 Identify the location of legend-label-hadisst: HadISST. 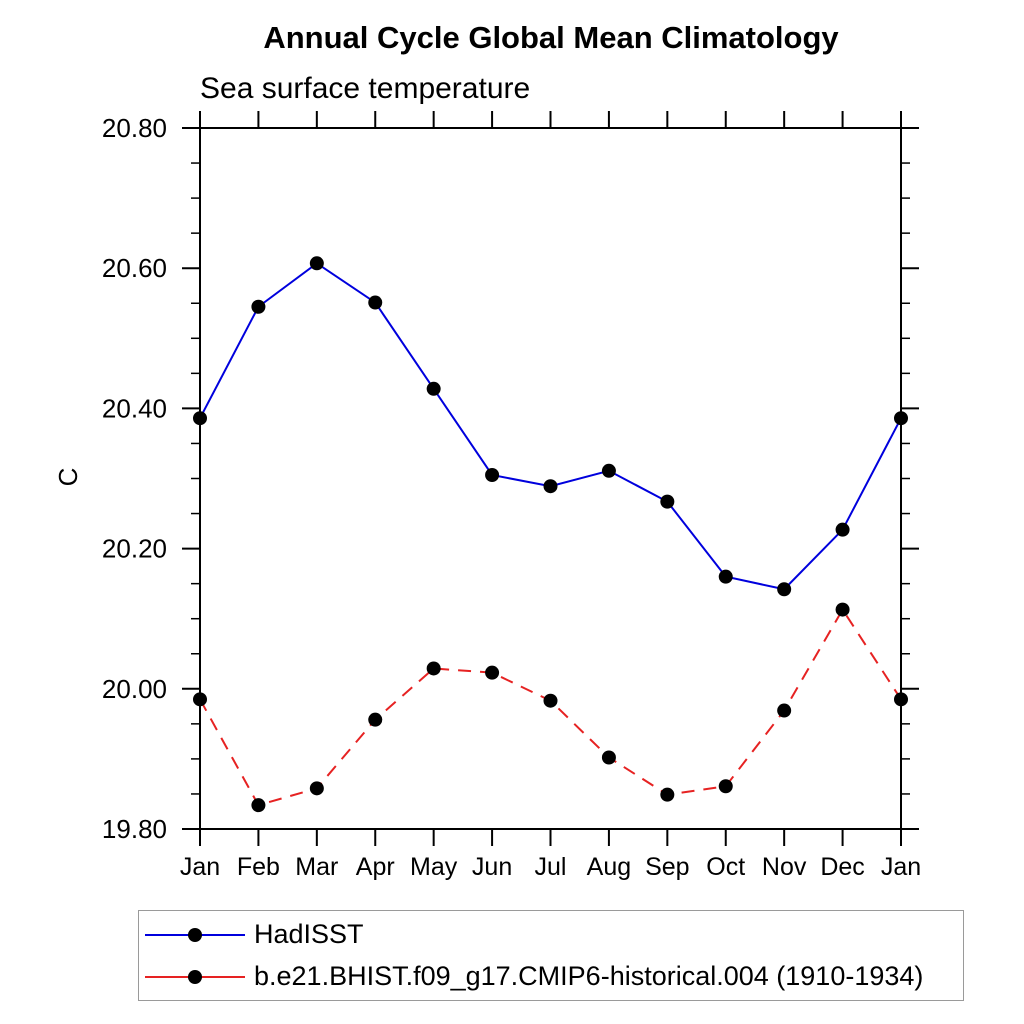
(309, 934).